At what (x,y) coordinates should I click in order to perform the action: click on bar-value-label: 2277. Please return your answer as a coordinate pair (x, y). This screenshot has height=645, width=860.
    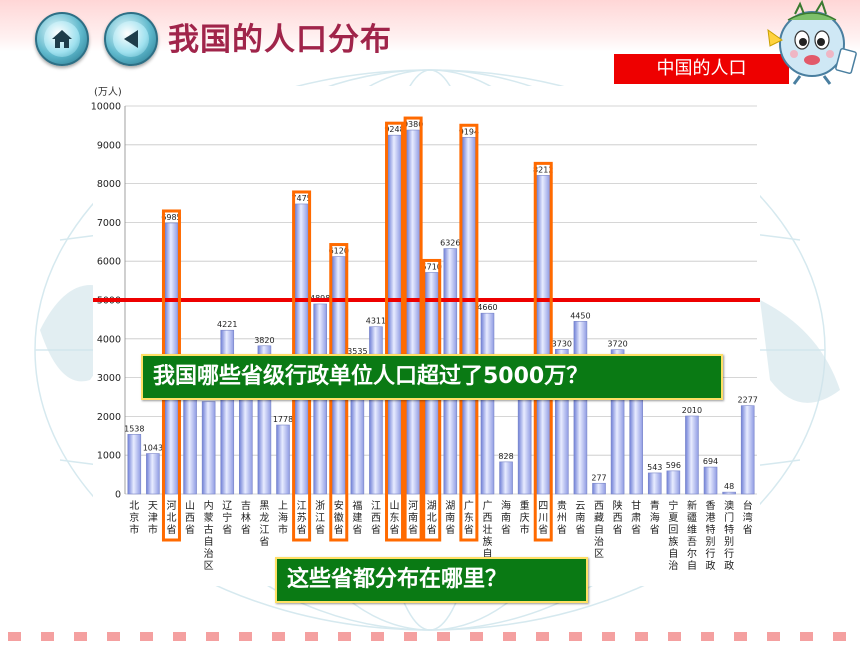
    Looking at the image, I should click on (748, 400).